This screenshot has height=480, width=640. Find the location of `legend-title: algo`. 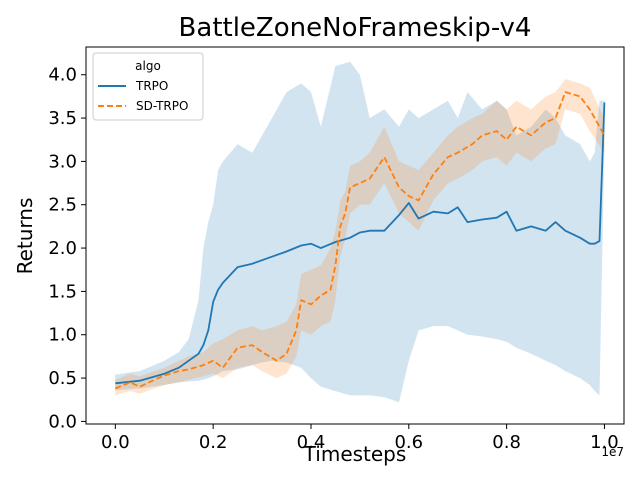

legend-title: algo is located at coordinates (148, 66).